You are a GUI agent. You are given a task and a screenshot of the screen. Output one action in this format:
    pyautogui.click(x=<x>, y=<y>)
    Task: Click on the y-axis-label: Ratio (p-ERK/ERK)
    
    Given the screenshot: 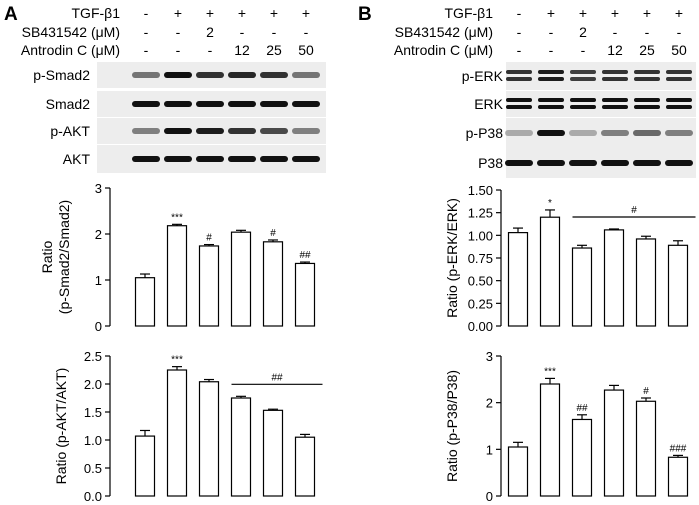 What is the action you would take?
    pyautogui.click(x=452, y=258)
    